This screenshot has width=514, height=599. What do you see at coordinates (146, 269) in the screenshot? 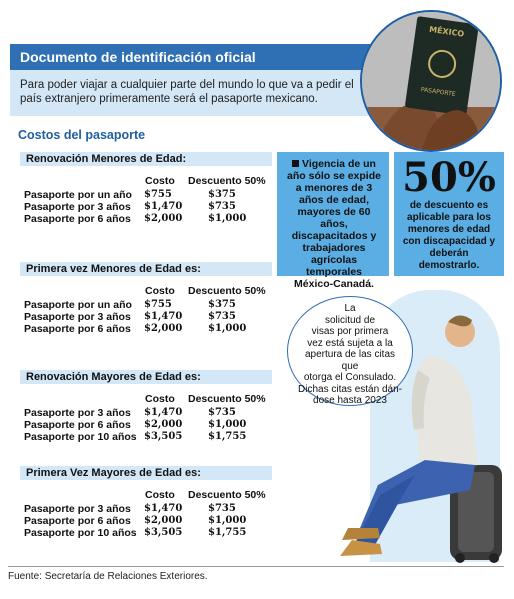
I see `section-title: Primera vez Menores de Edad es:` at bounding box center [146, 269].